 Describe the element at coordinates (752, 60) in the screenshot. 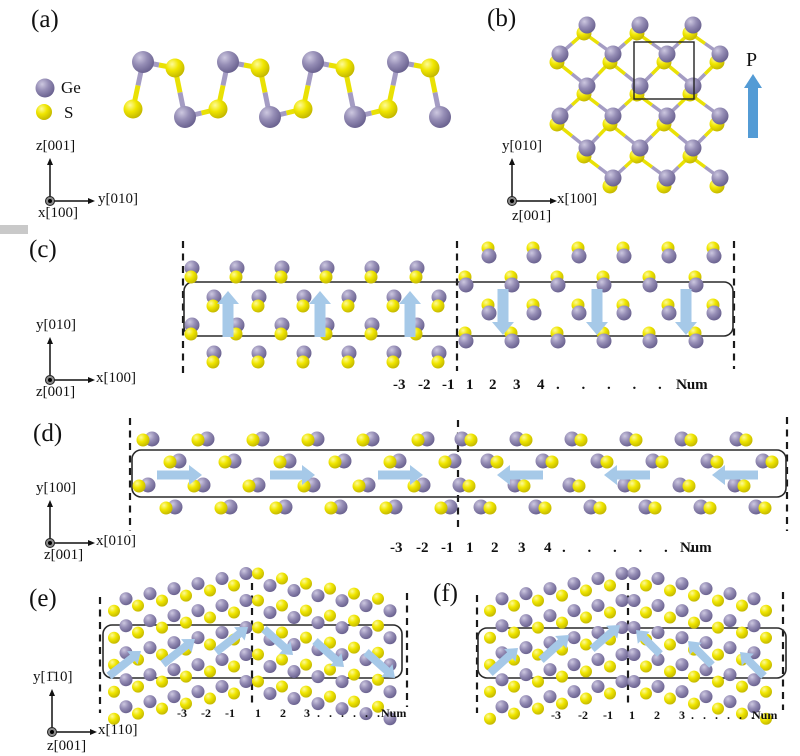

I see `polarization-label: P` at that location.